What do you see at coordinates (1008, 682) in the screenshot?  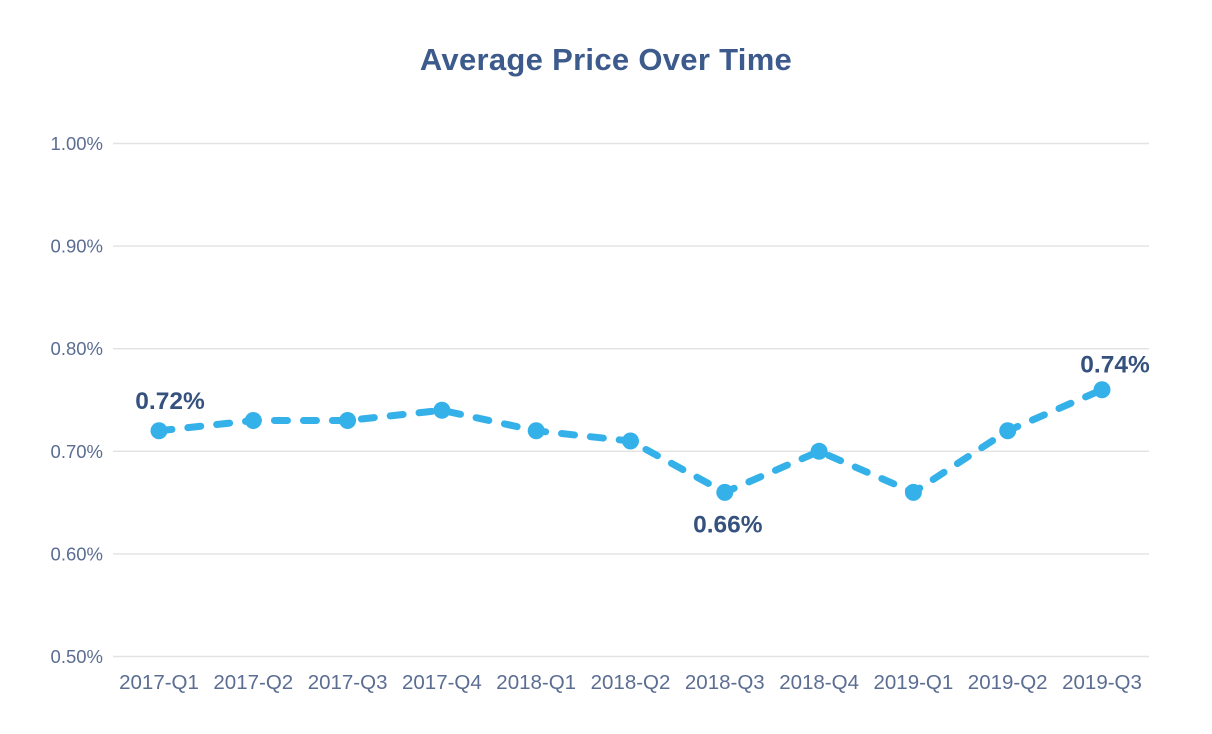 I see `x-axis-tick-label: 2019-Q2` at bounding box center [1008, 682].